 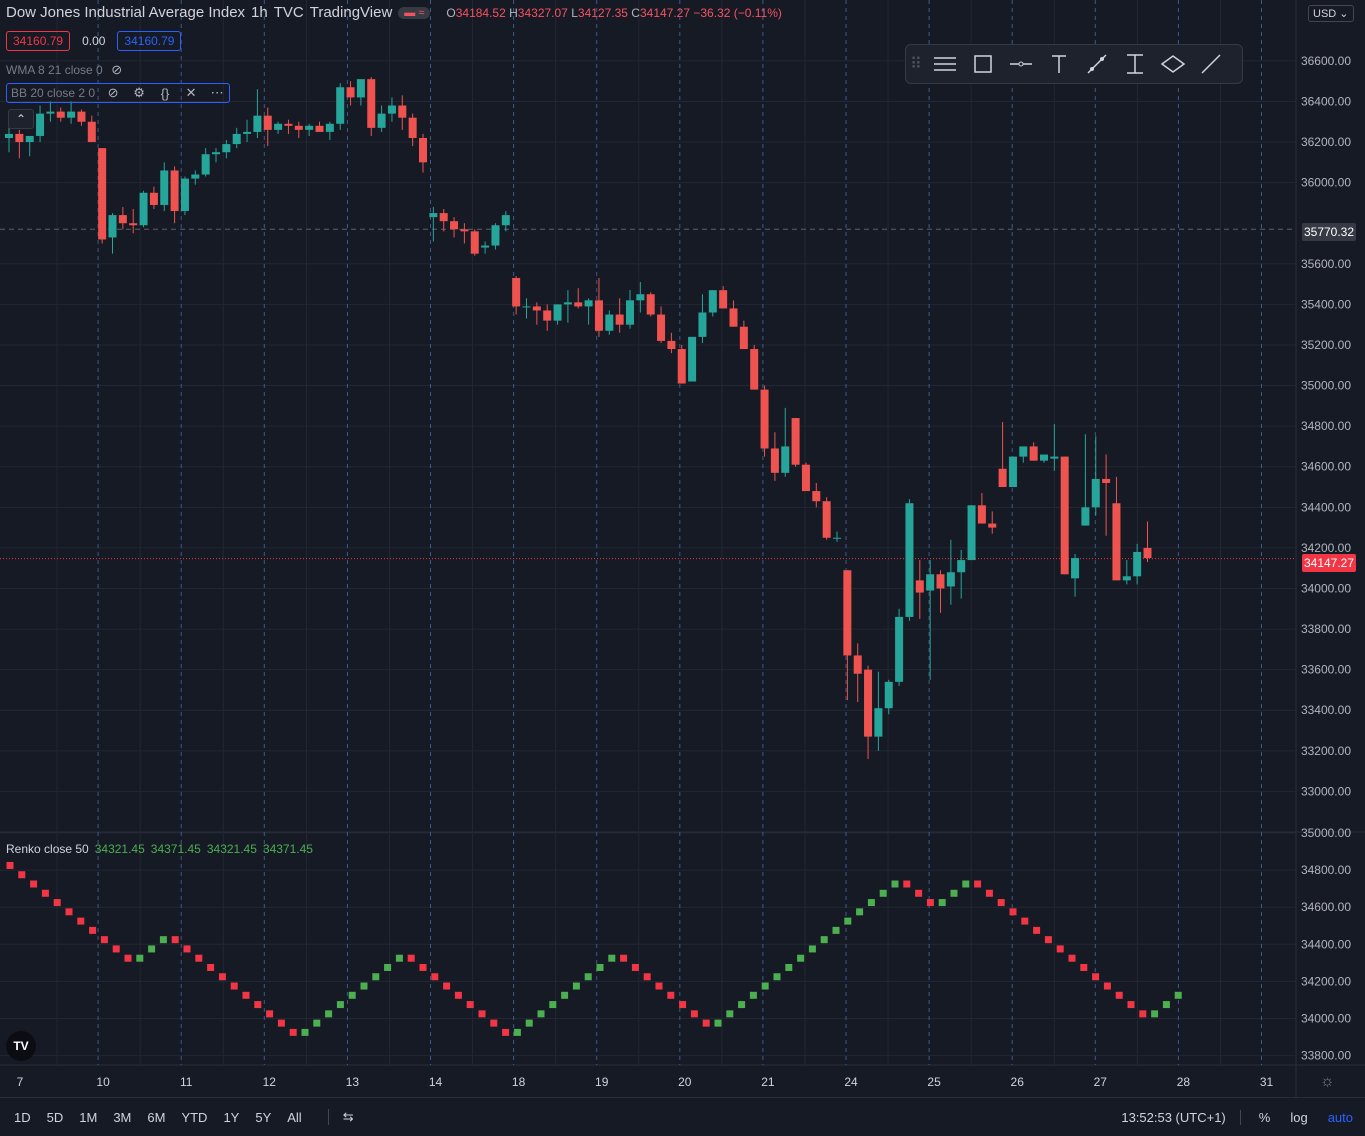 What do you see at coordinates (263, 1117) in the screenshot?
I see `range-5y-button: 5Y` at bounding box center [263, 1117].